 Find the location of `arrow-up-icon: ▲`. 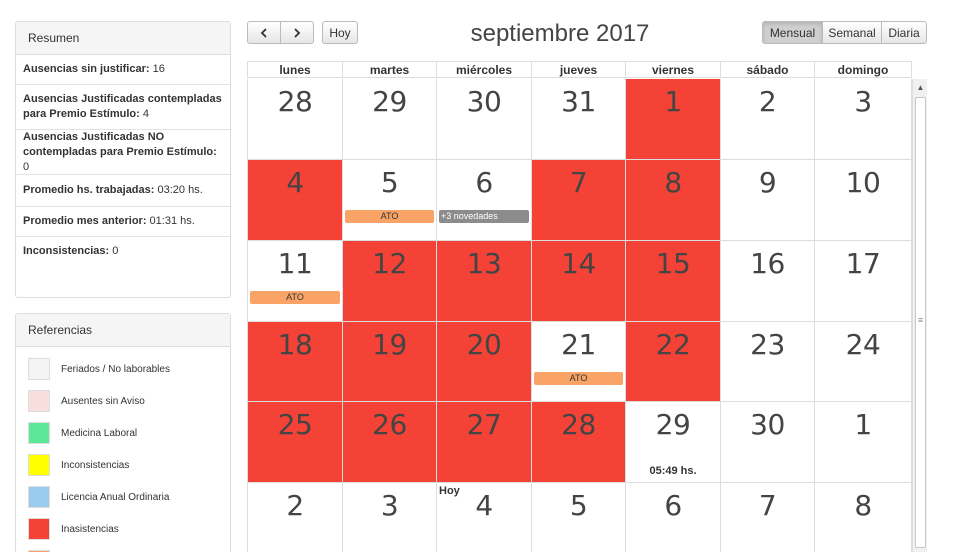

arrow-up-icon: ▲ is located at coordinates (920, 87).